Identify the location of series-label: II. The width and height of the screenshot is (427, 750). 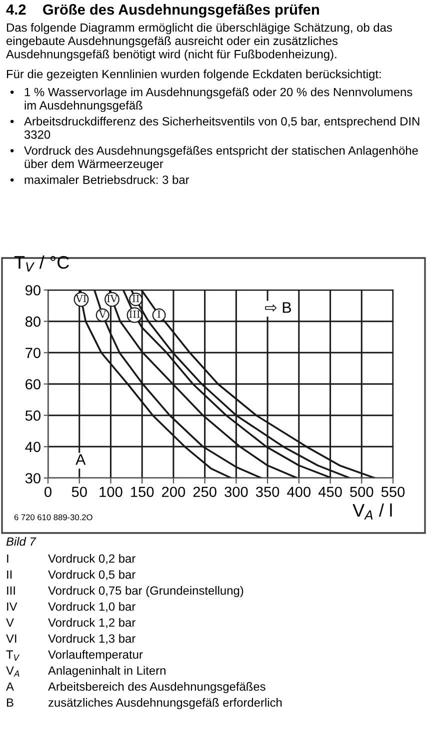
(136, 298).